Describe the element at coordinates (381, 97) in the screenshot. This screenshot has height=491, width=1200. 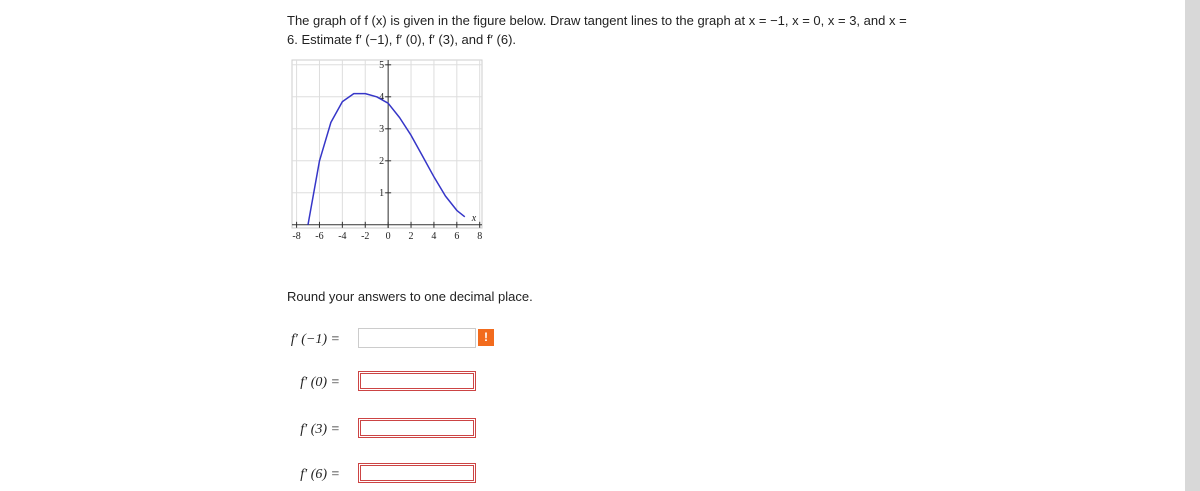
I see `y-tick-label: 4` at that location.